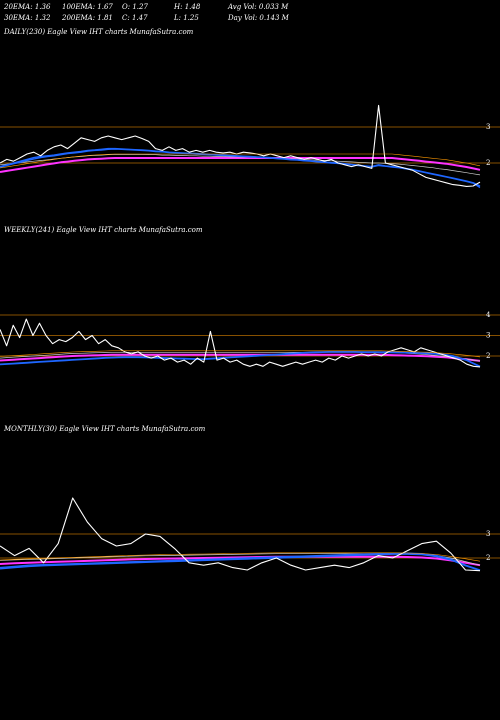  What do you see at coordinates (258, 7) in the screenshot?
I see `header-stat-row1-4: Avg Vol: 0.033 M` at bounding box center [258, 7].